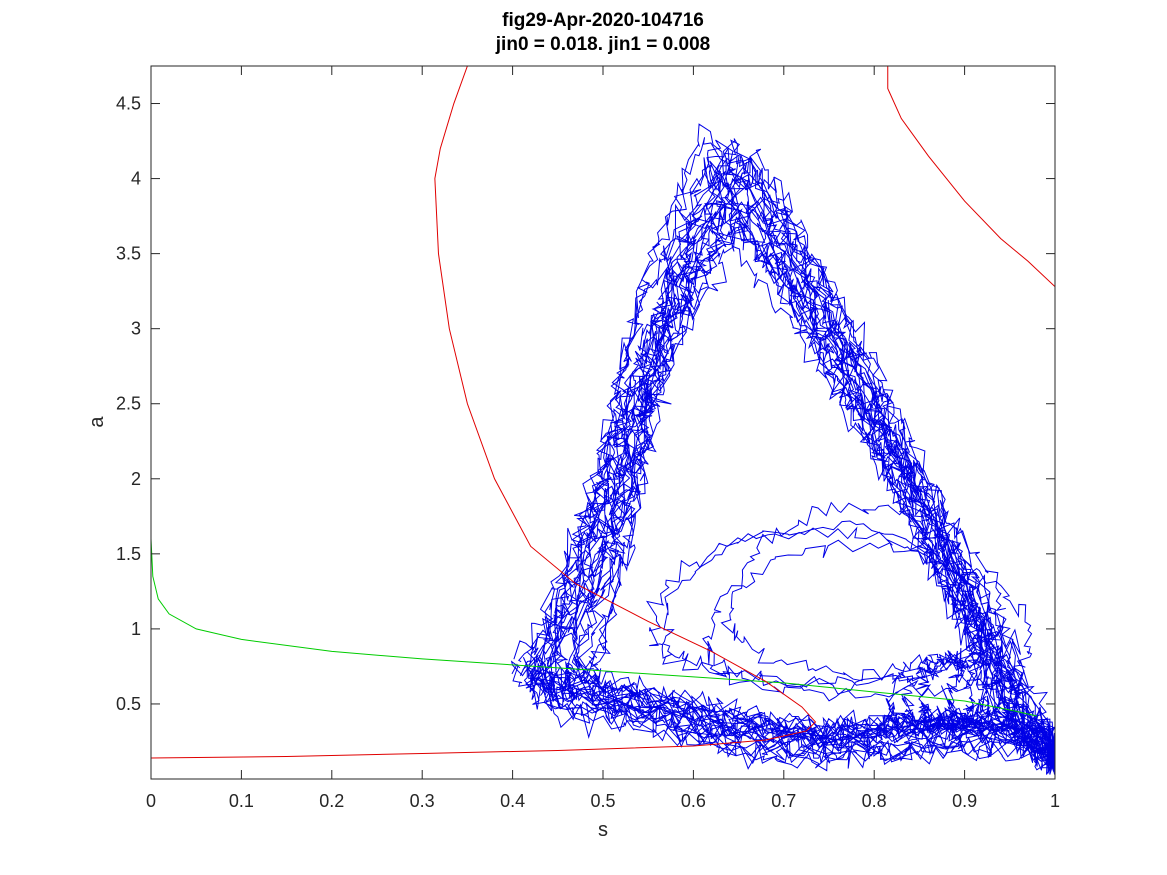 Image resolution: width=1167 pixels, height=875 pixels. What do you see at coordinates (971, 177) in the screenshot?
I see `red-curve` at bounding box center [971, 177].